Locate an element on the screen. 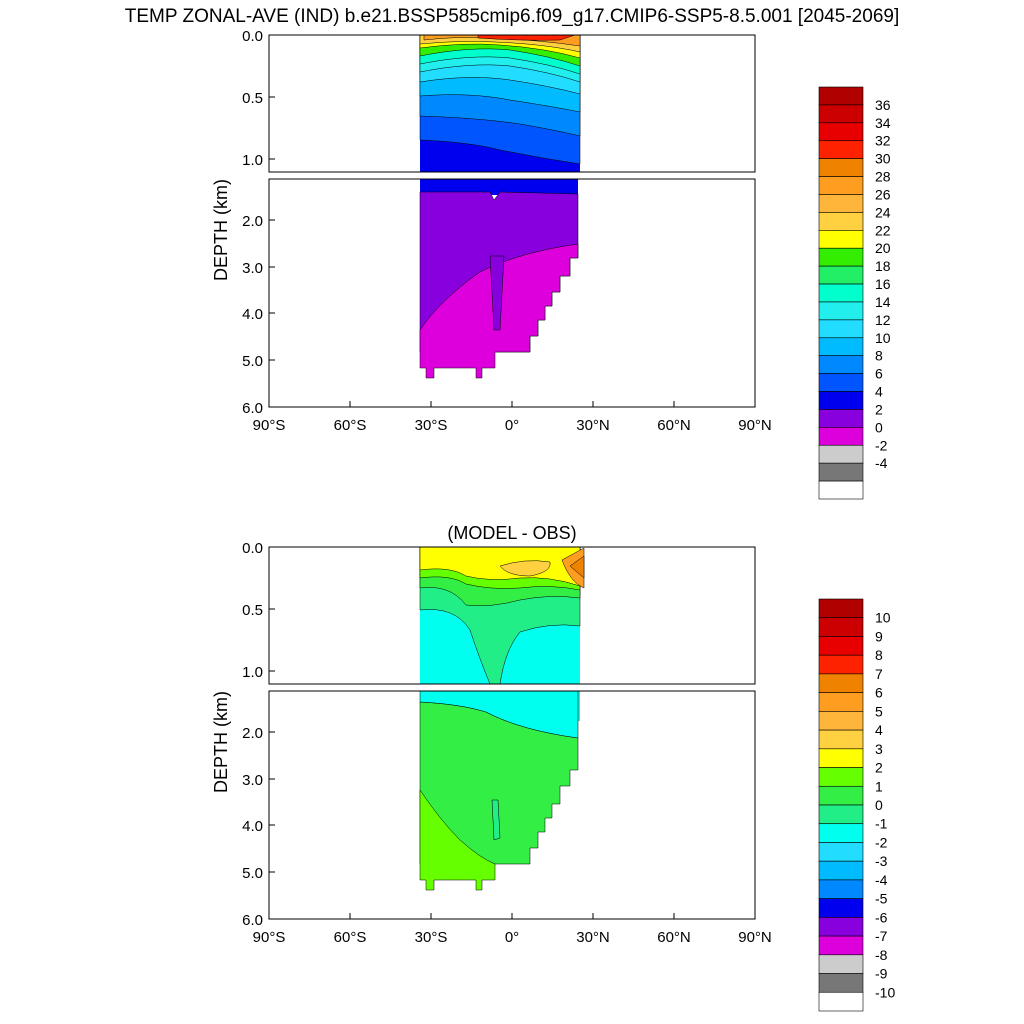 Image resolution: width=1024 pixels, height=1024 pixels. colorbar-label: 18 is located at coordinates (883, 266).